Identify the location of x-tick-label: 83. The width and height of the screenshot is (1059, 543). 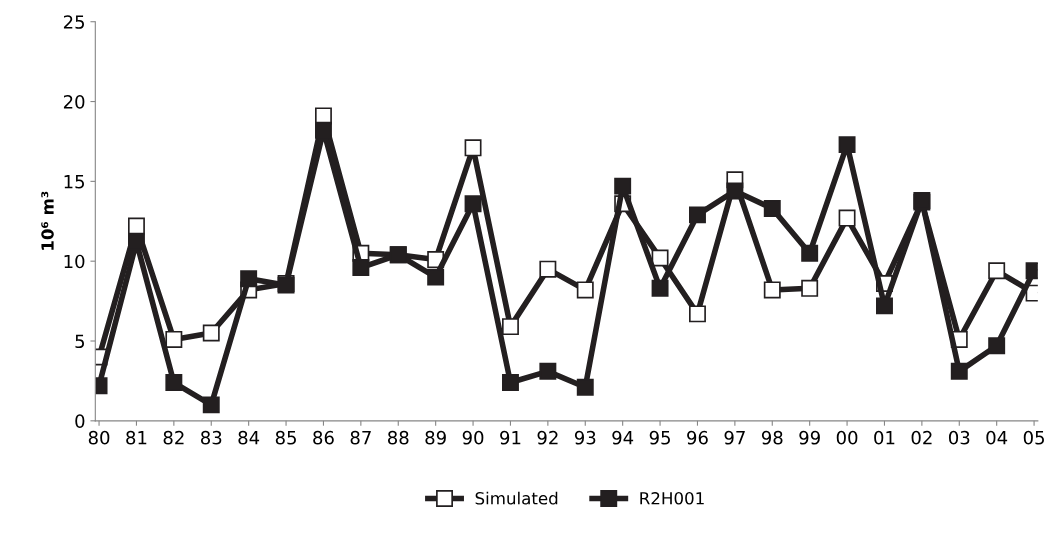
(211, 437).